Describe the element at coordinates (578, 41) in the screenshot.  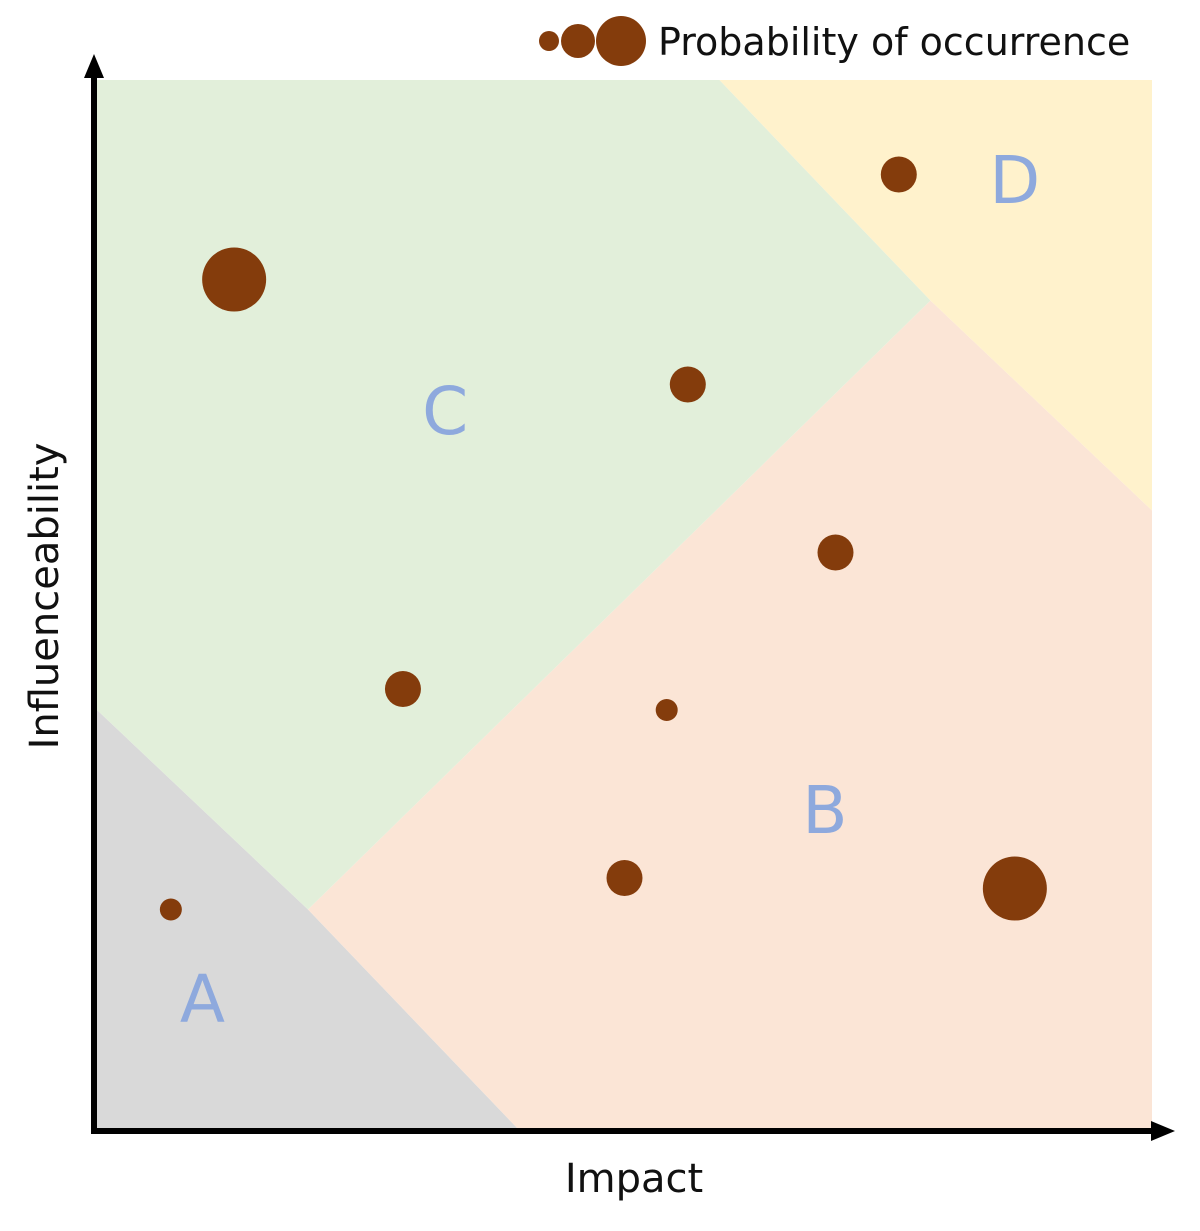
I see `legend-marker-medium` at that location.